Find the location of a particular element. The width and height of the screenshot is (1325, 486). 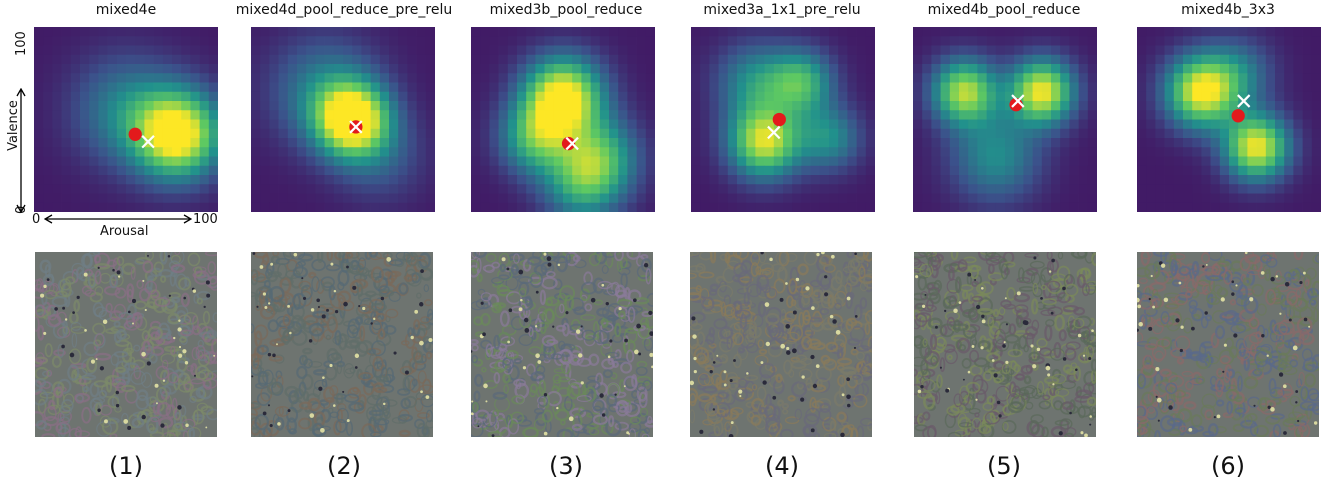

panel-title-5: mixed4b_pool_reduce is located at coordinates (1004, 10).